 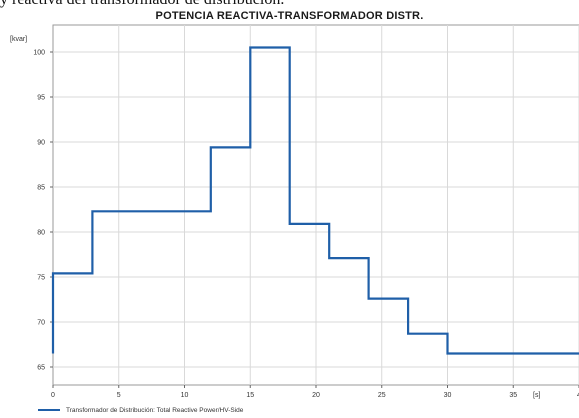 I want to click on x-tick-label: 30, so click(x=448, y=395).